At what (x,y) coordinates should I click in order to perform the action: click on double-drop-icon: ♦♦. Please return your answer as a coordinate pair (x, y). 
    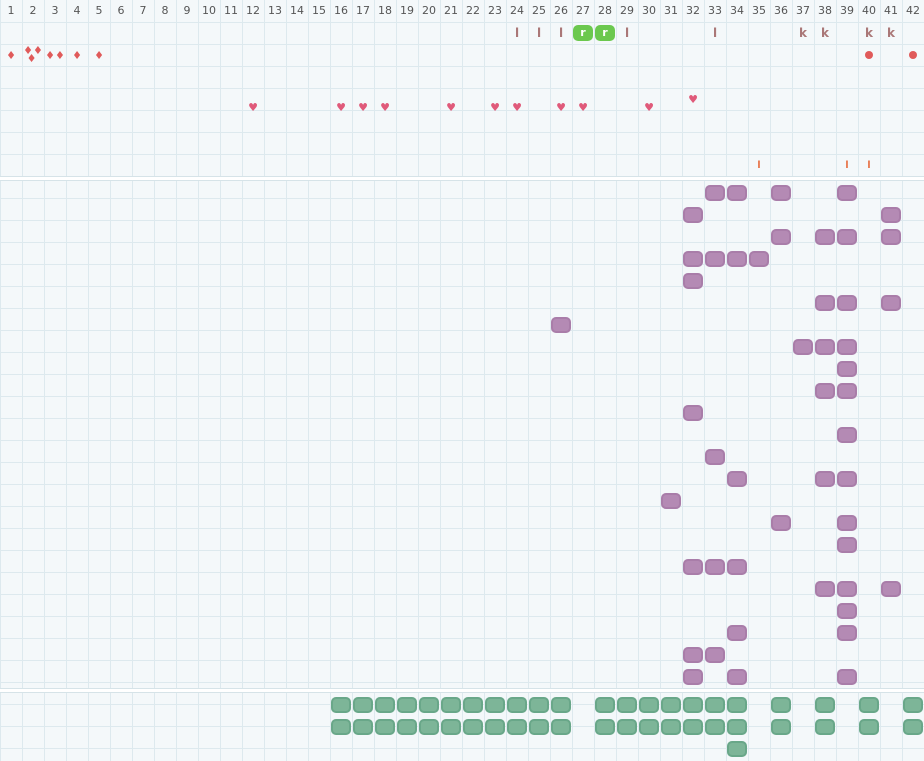
    Looking at the image, I should click on (55, 55).